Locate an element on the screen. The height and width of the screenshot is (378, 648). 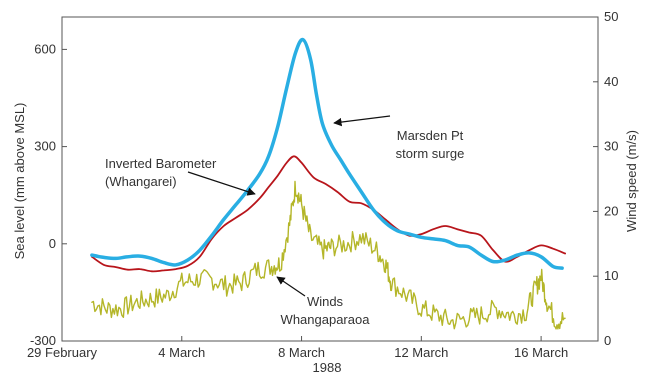
right-tick-label: 10 is located at coordinates (611, 275).